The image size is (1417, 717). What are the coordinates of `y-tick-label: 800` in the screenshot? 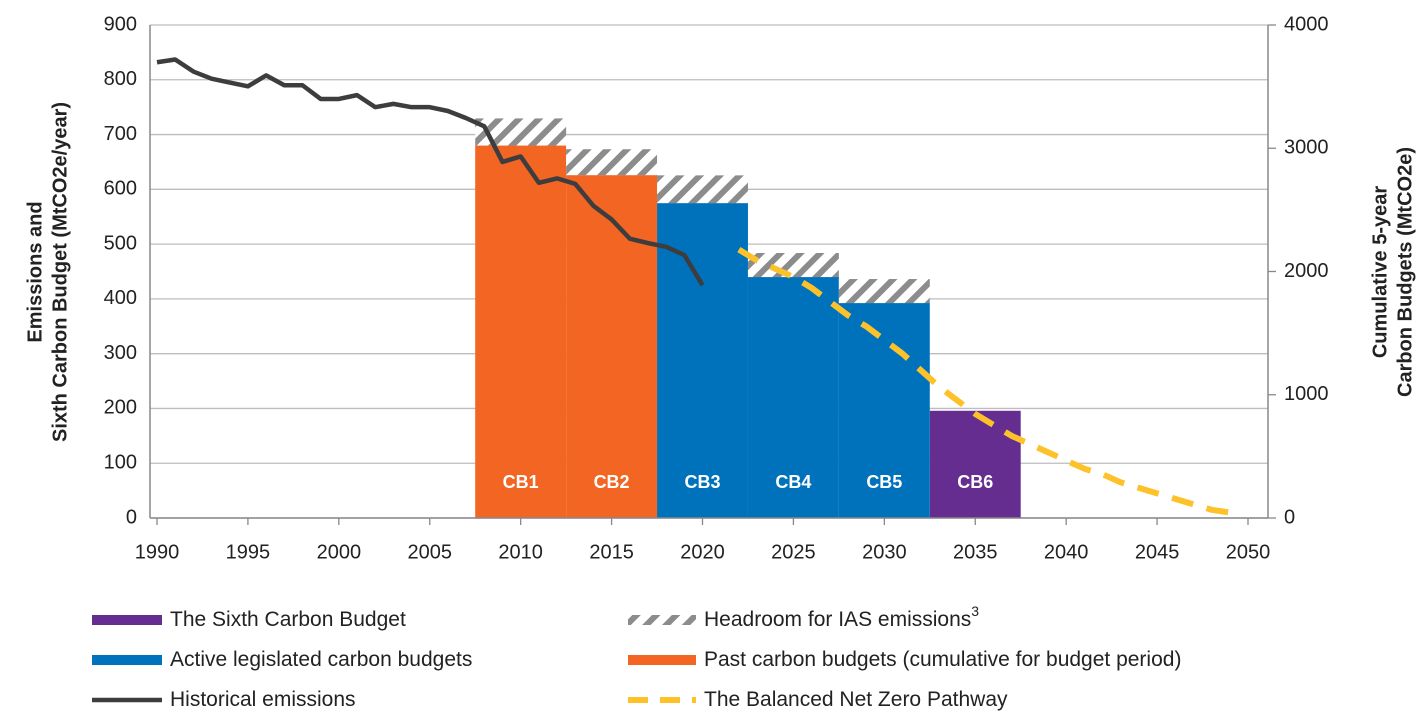 It's located at (120, 79).